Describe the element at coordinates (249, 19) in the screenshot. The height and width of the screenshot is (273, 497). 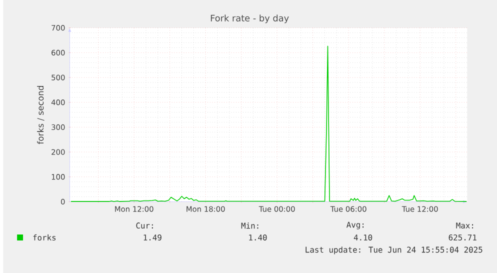
I see `chart-title: Fork rate - by day` at that location.